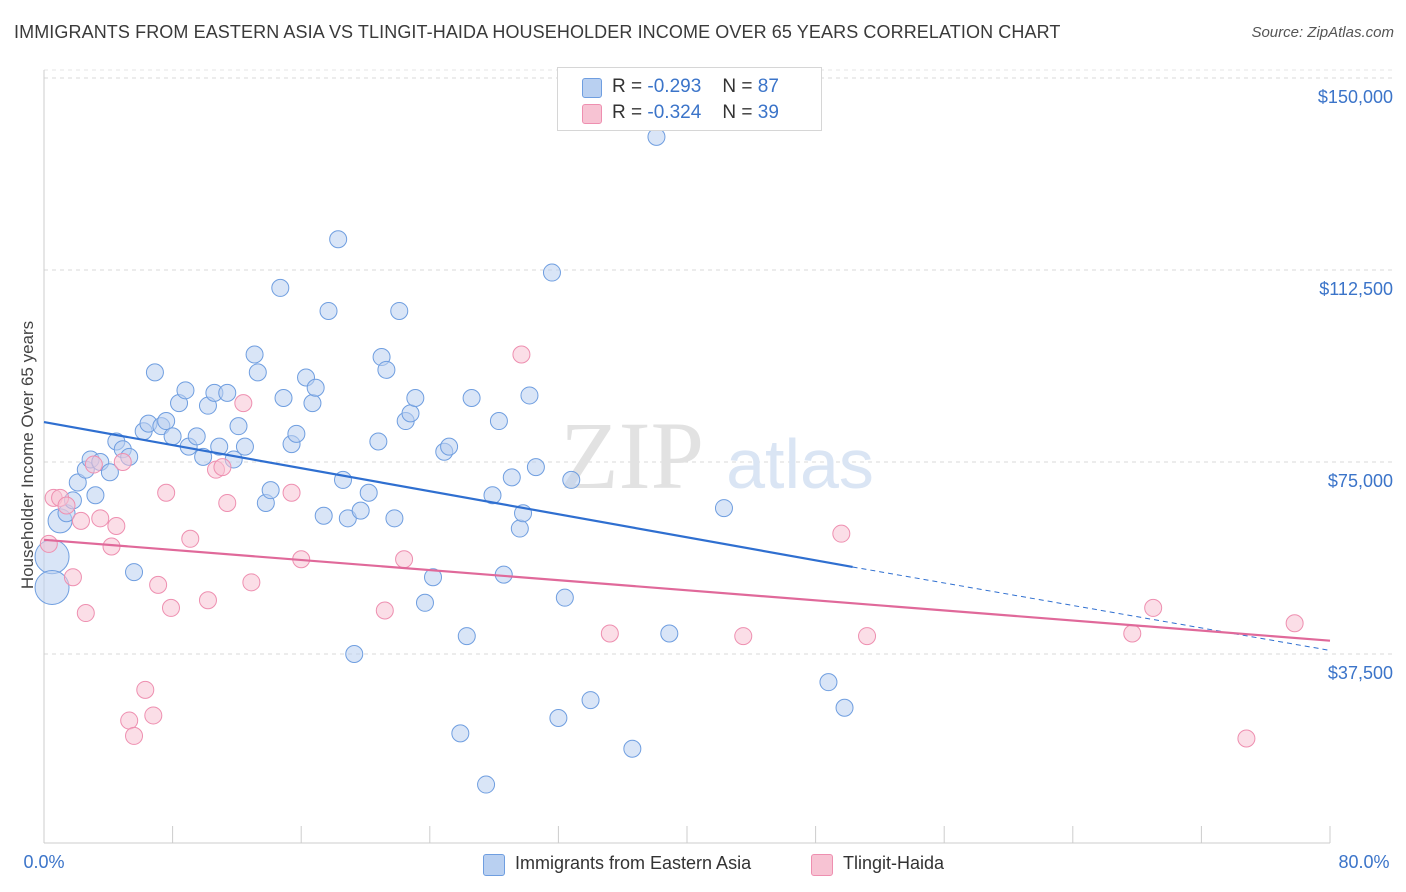  I want to click on legend-label-tlingit-haida: Tlingit-Haida, so click(894, 863).